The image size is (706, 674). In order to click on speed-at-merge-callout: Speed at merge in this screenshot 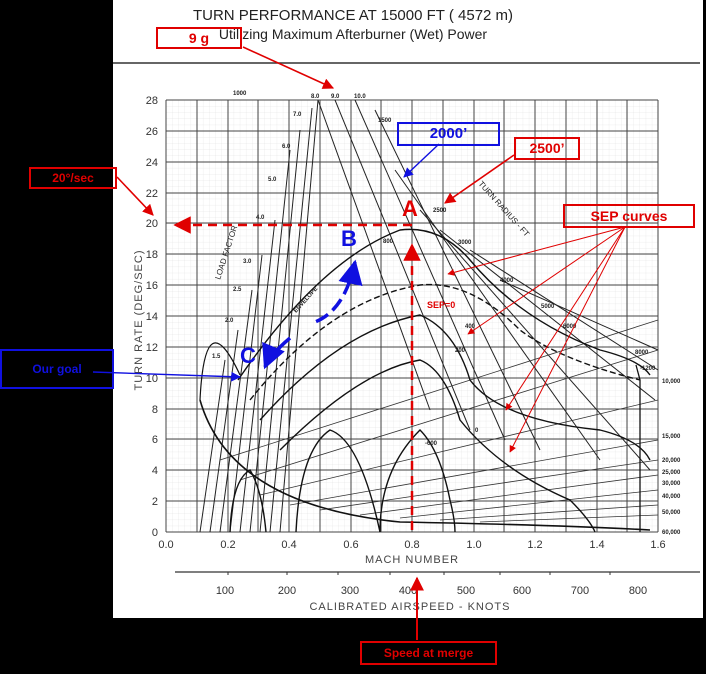, I will do `click(428, 653)`.